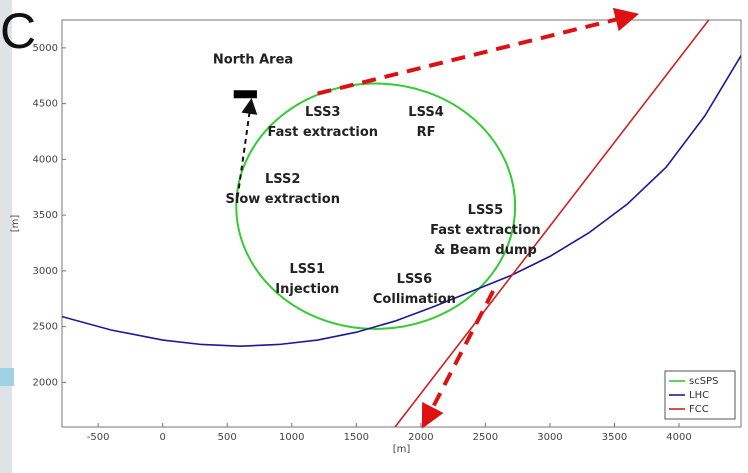 This screenshot has width=748, height=473. What do you see at coordinates (699, 409) in the screenshot?
I see `legend-entry: FCC` at bounding box center [699, 409].